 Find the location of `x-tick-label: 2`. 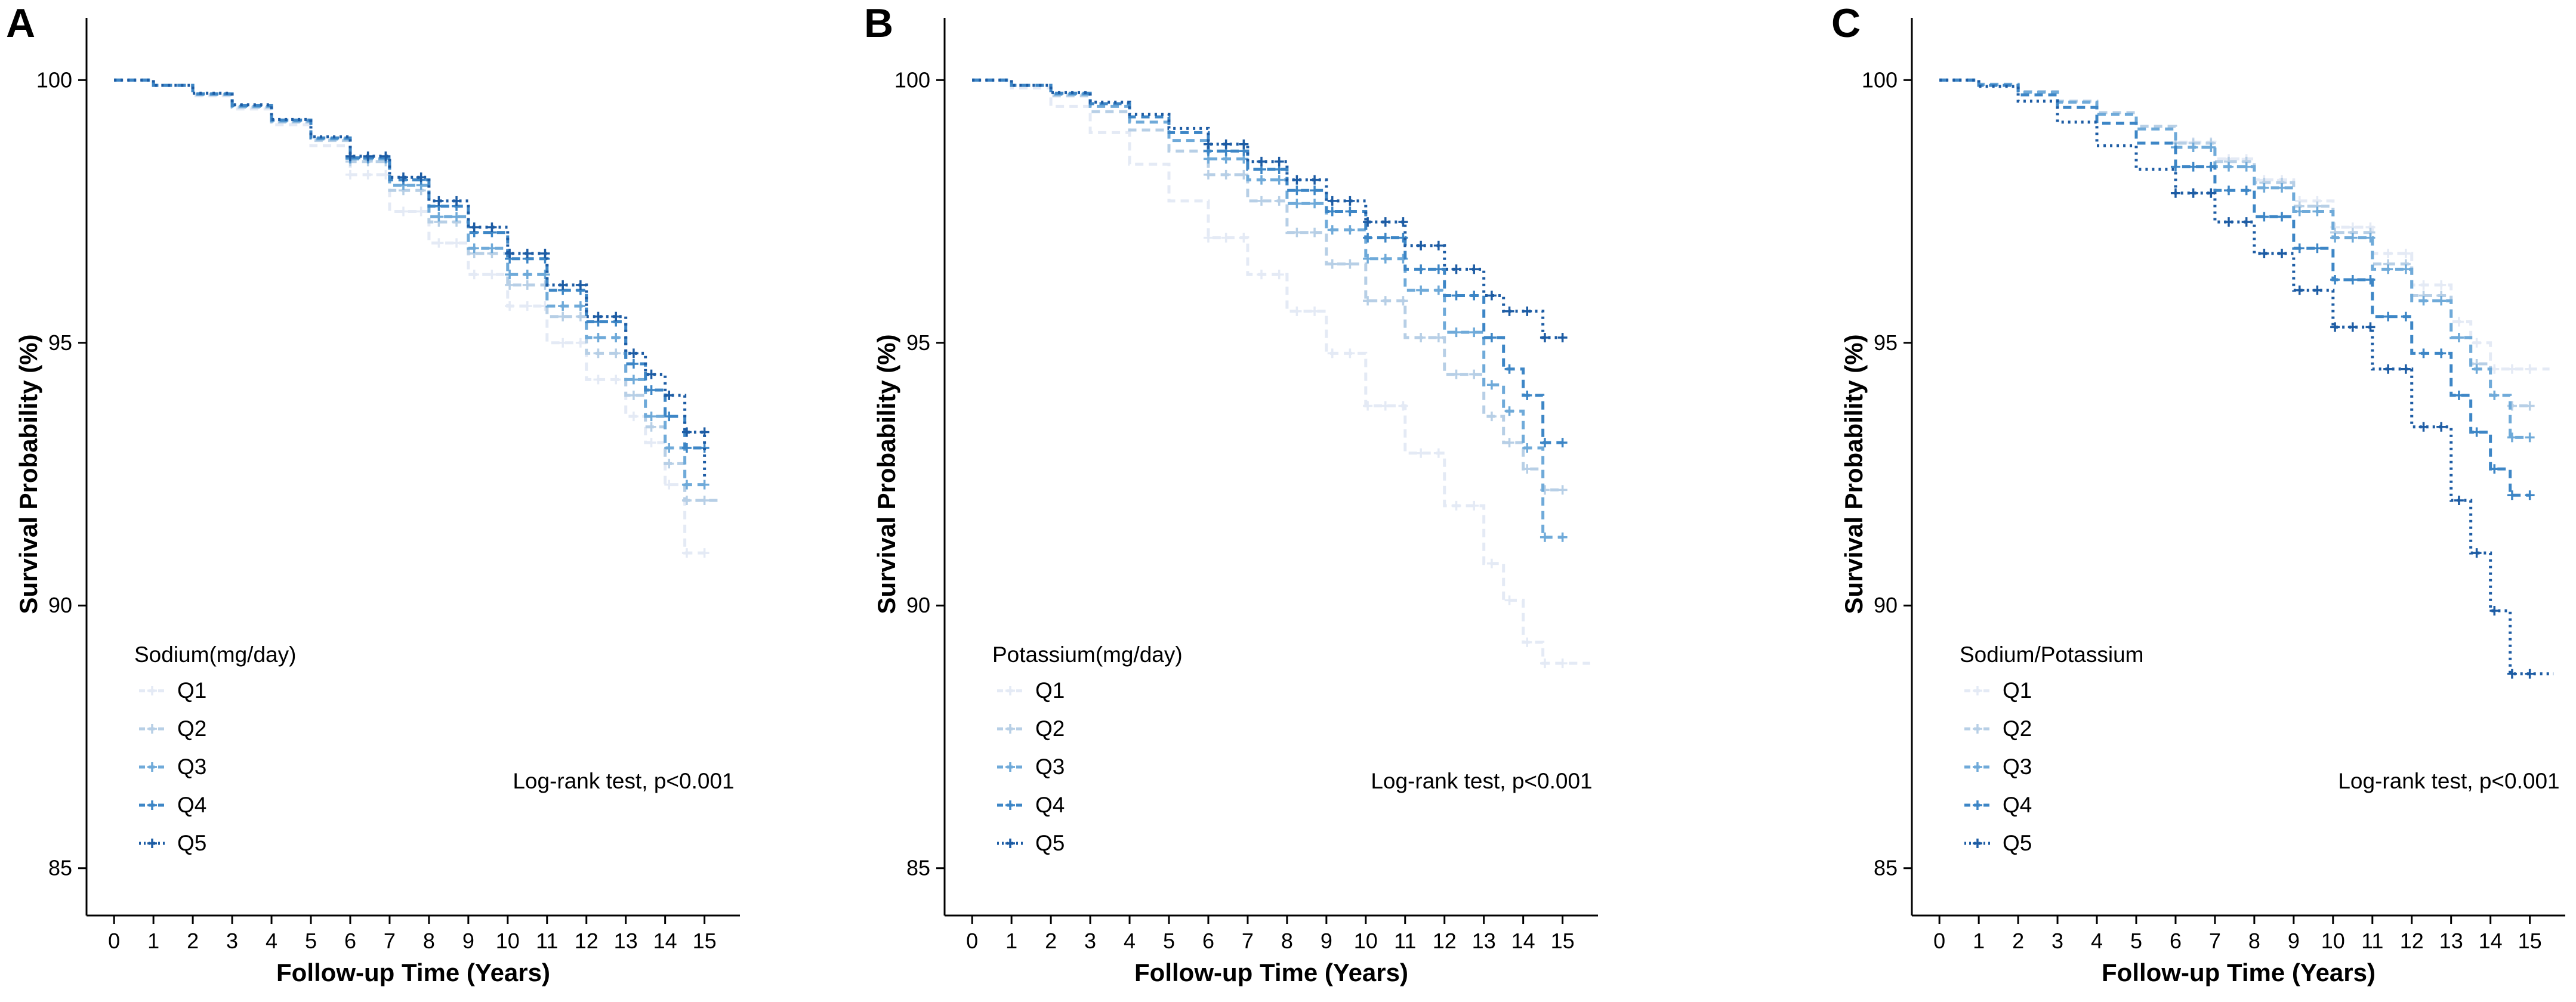

x-tick-label: 2 is located at coordinates (193, 941).